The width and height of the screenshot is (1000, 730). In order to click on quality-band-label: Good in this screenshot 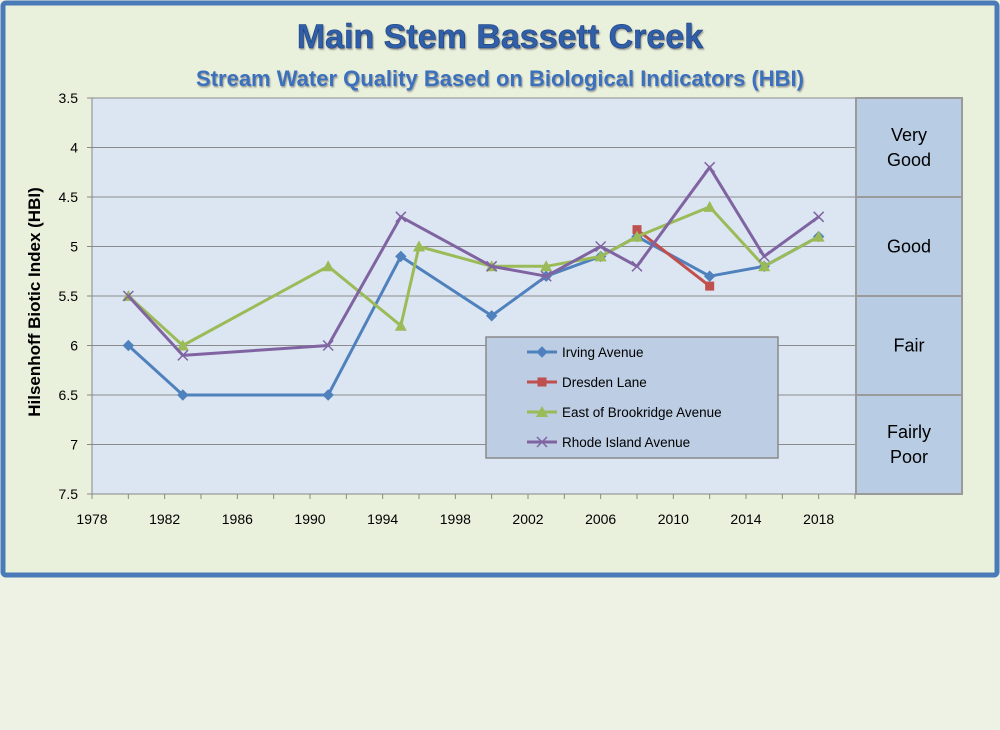, I will do `click(909, 247)`.